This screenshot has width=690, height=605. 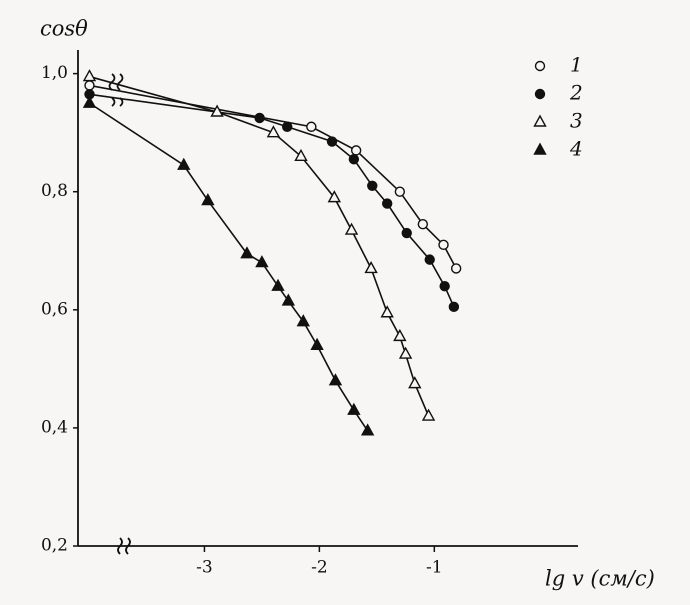 I want to click on legend-label: 3, so click(x=576, y=121).